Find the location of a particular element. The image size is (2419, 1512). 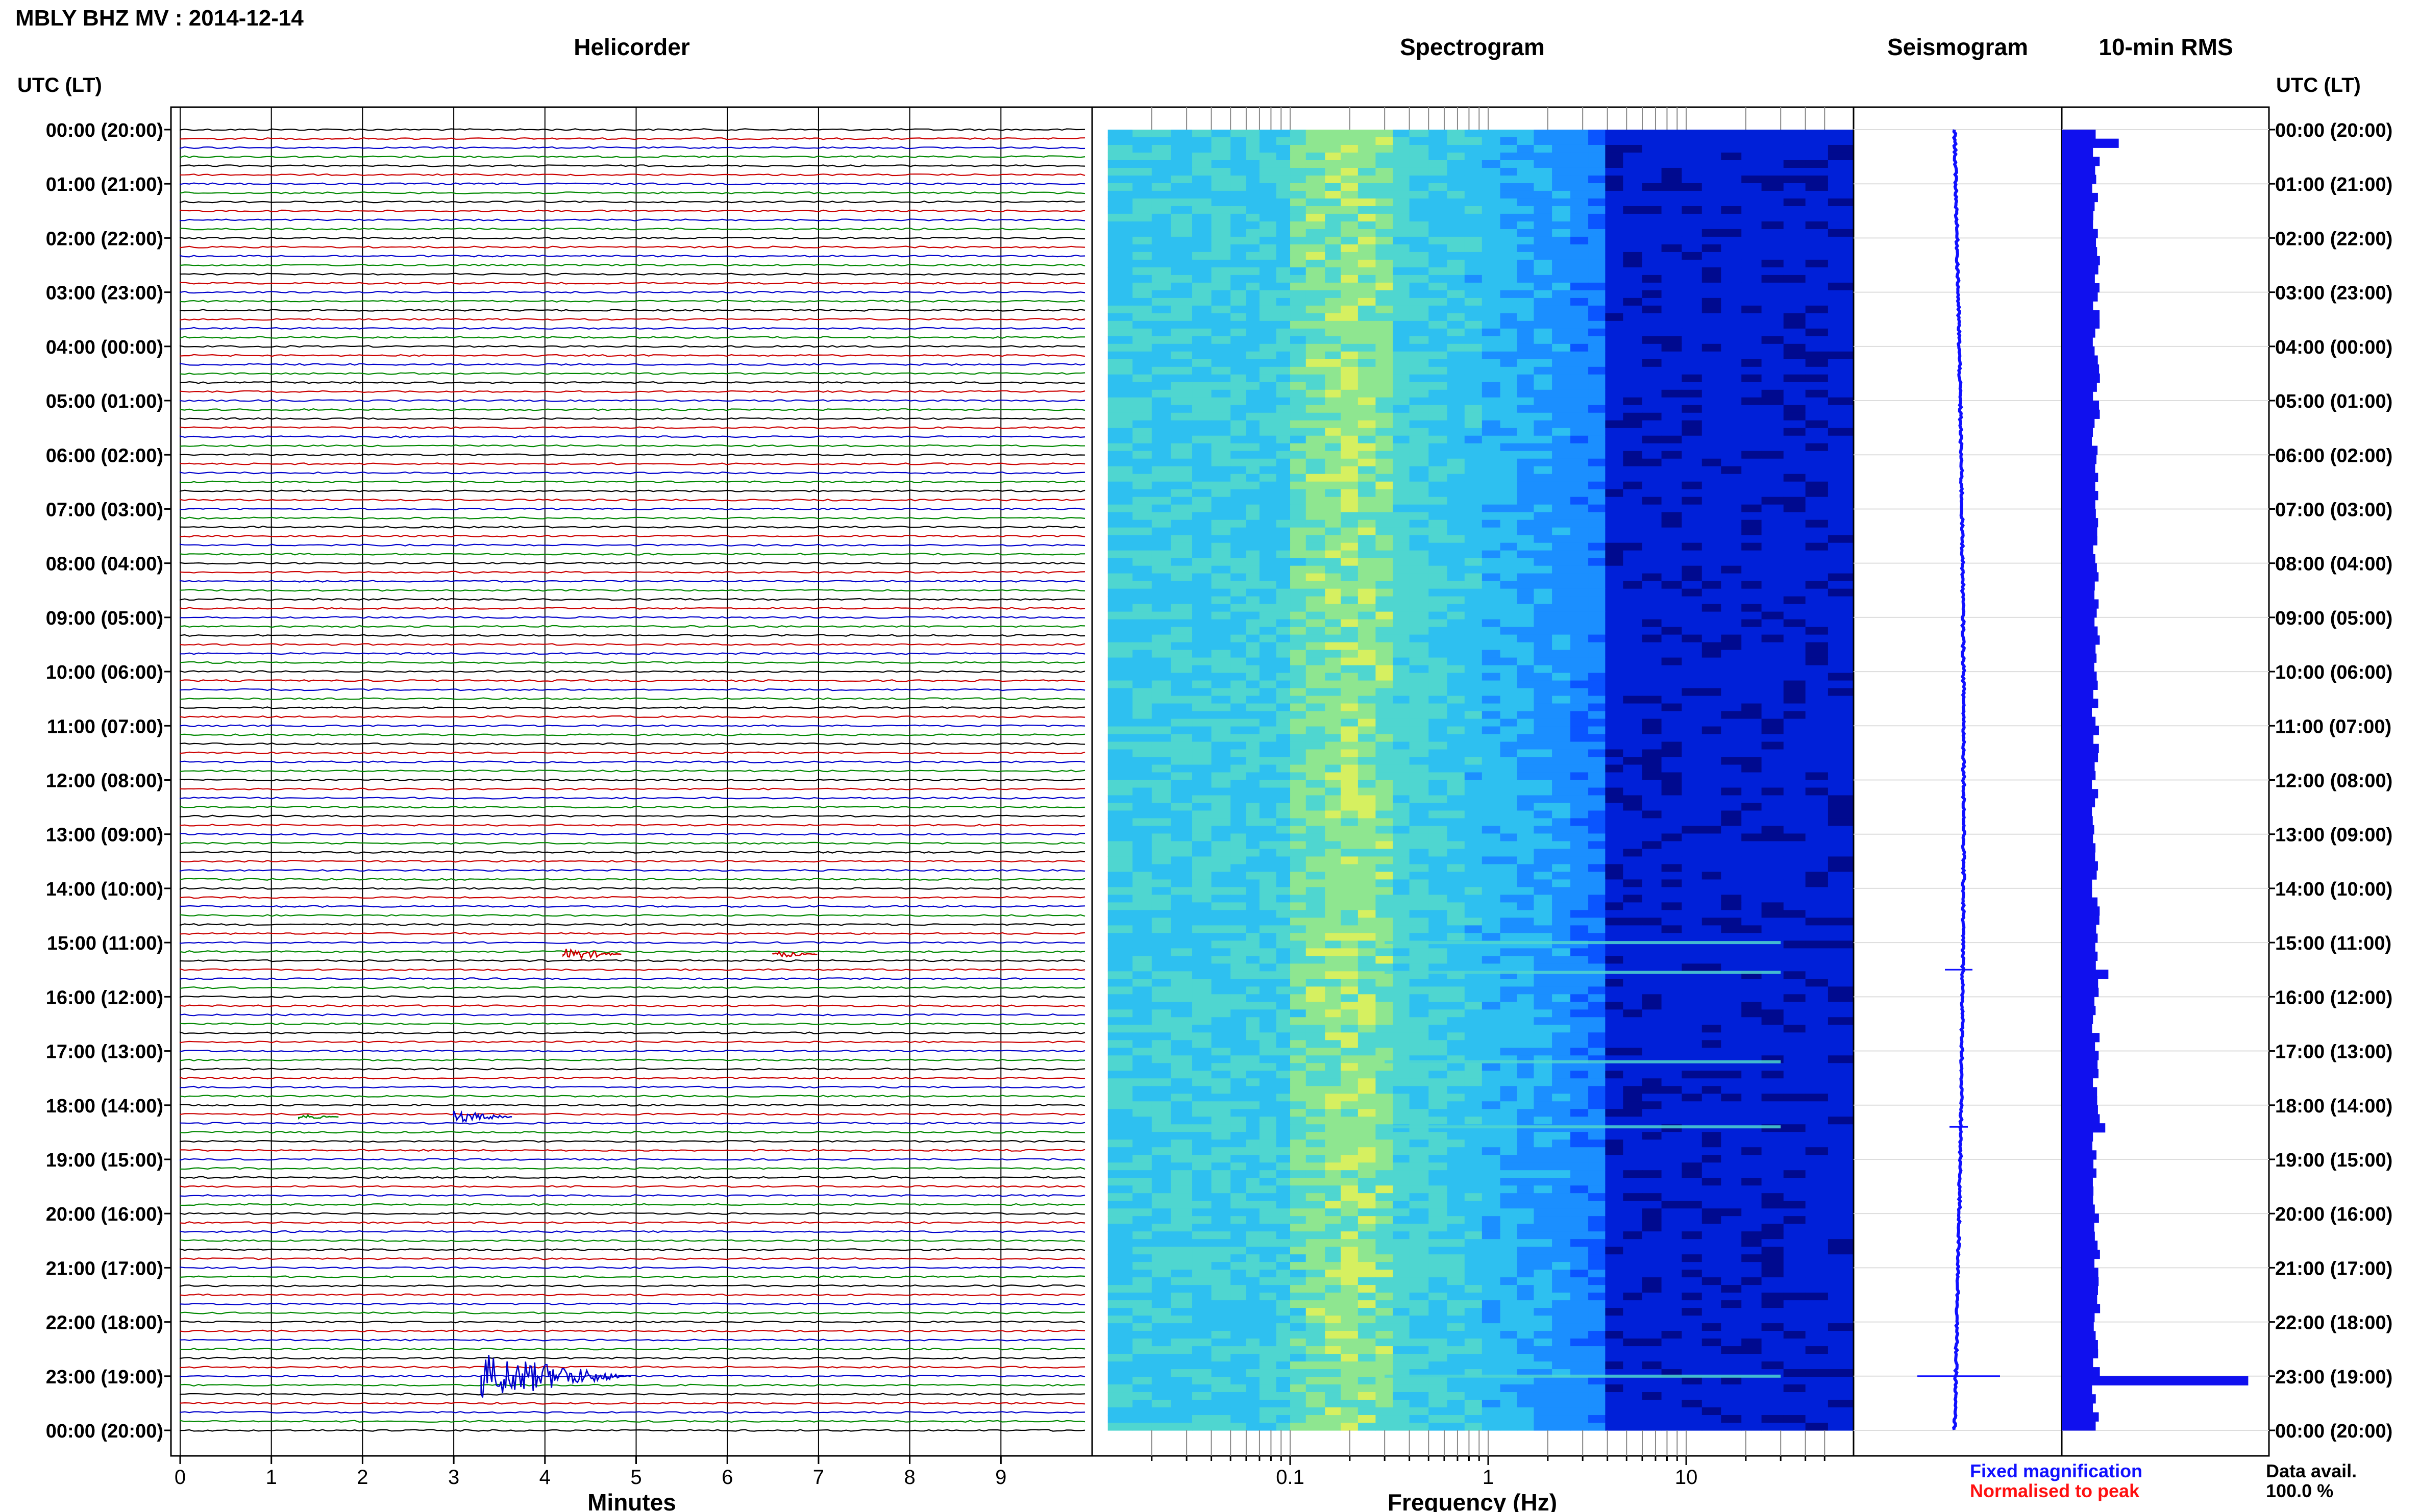

helicorder-xtick-label: 1 is located at coordinates (271, 1477).